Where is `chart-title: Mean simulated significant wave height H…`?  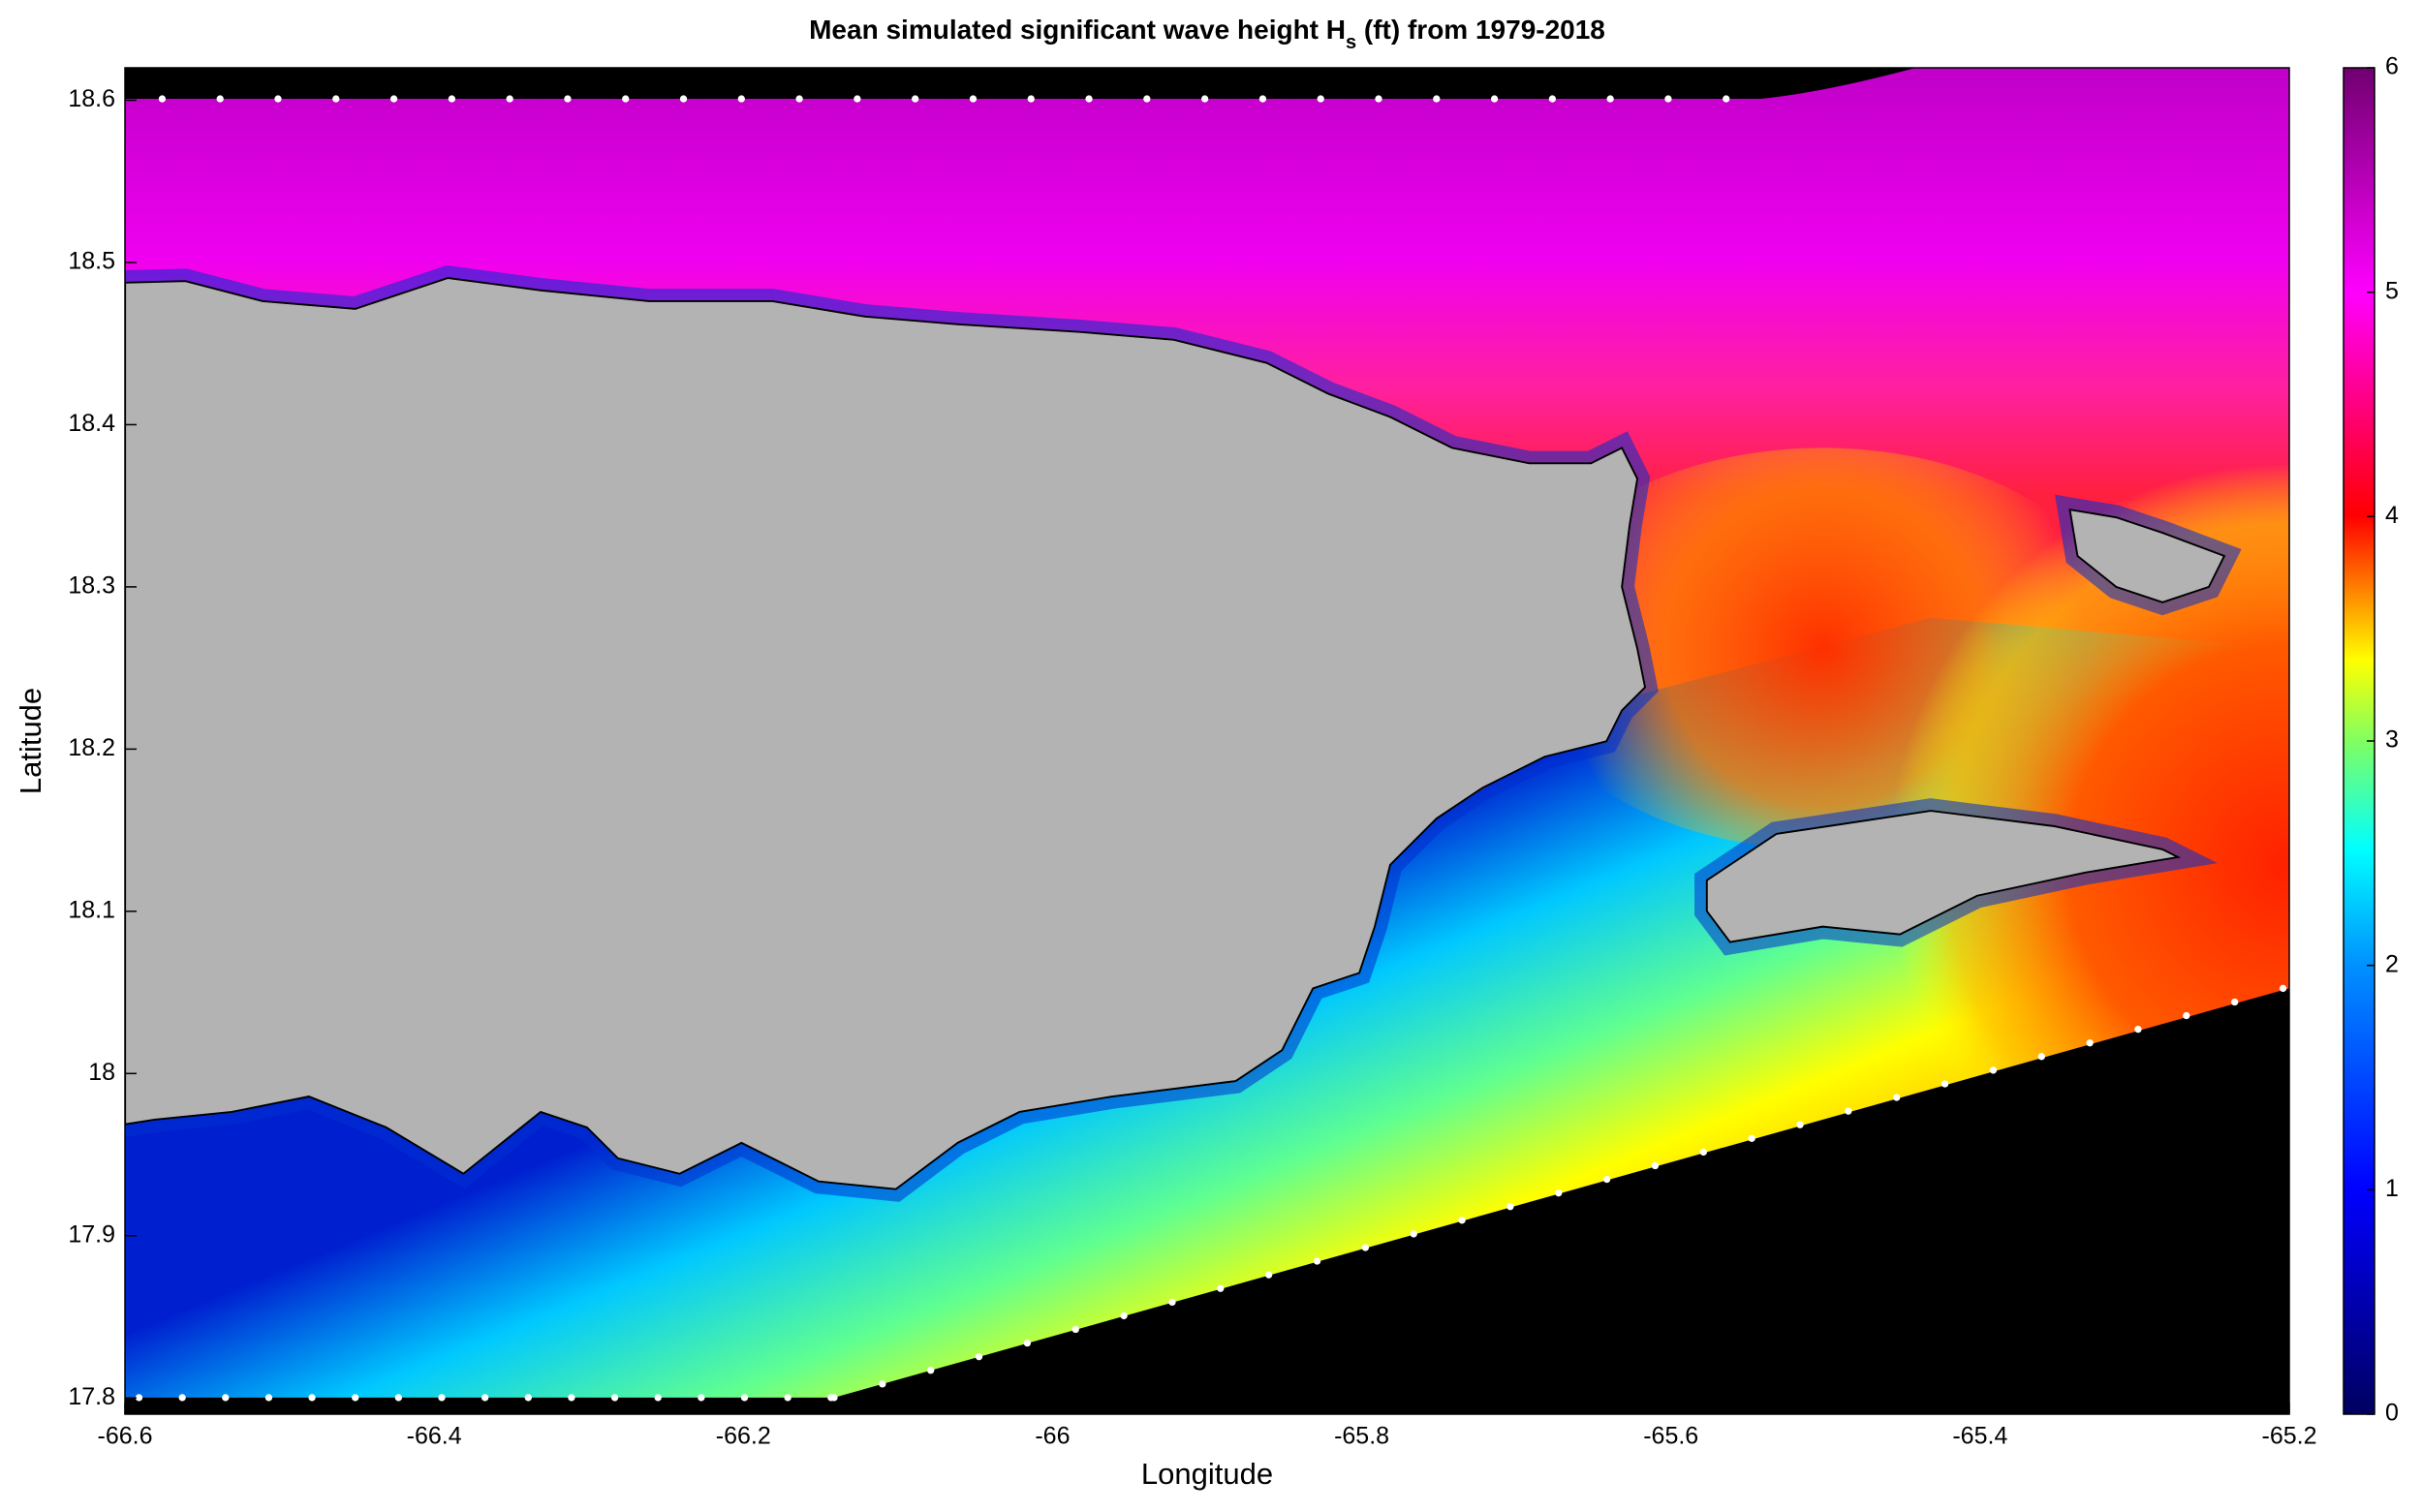 chart-title: Mean simulated significant wave height H… is located at coordinates (1207, 34).